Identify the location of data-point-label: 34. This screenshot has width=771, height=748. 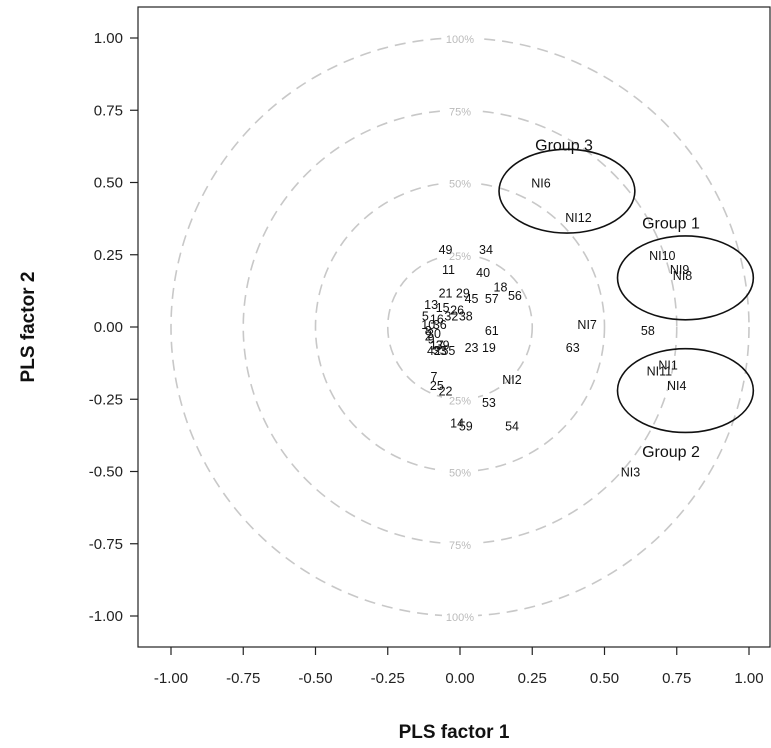
(486, 250).